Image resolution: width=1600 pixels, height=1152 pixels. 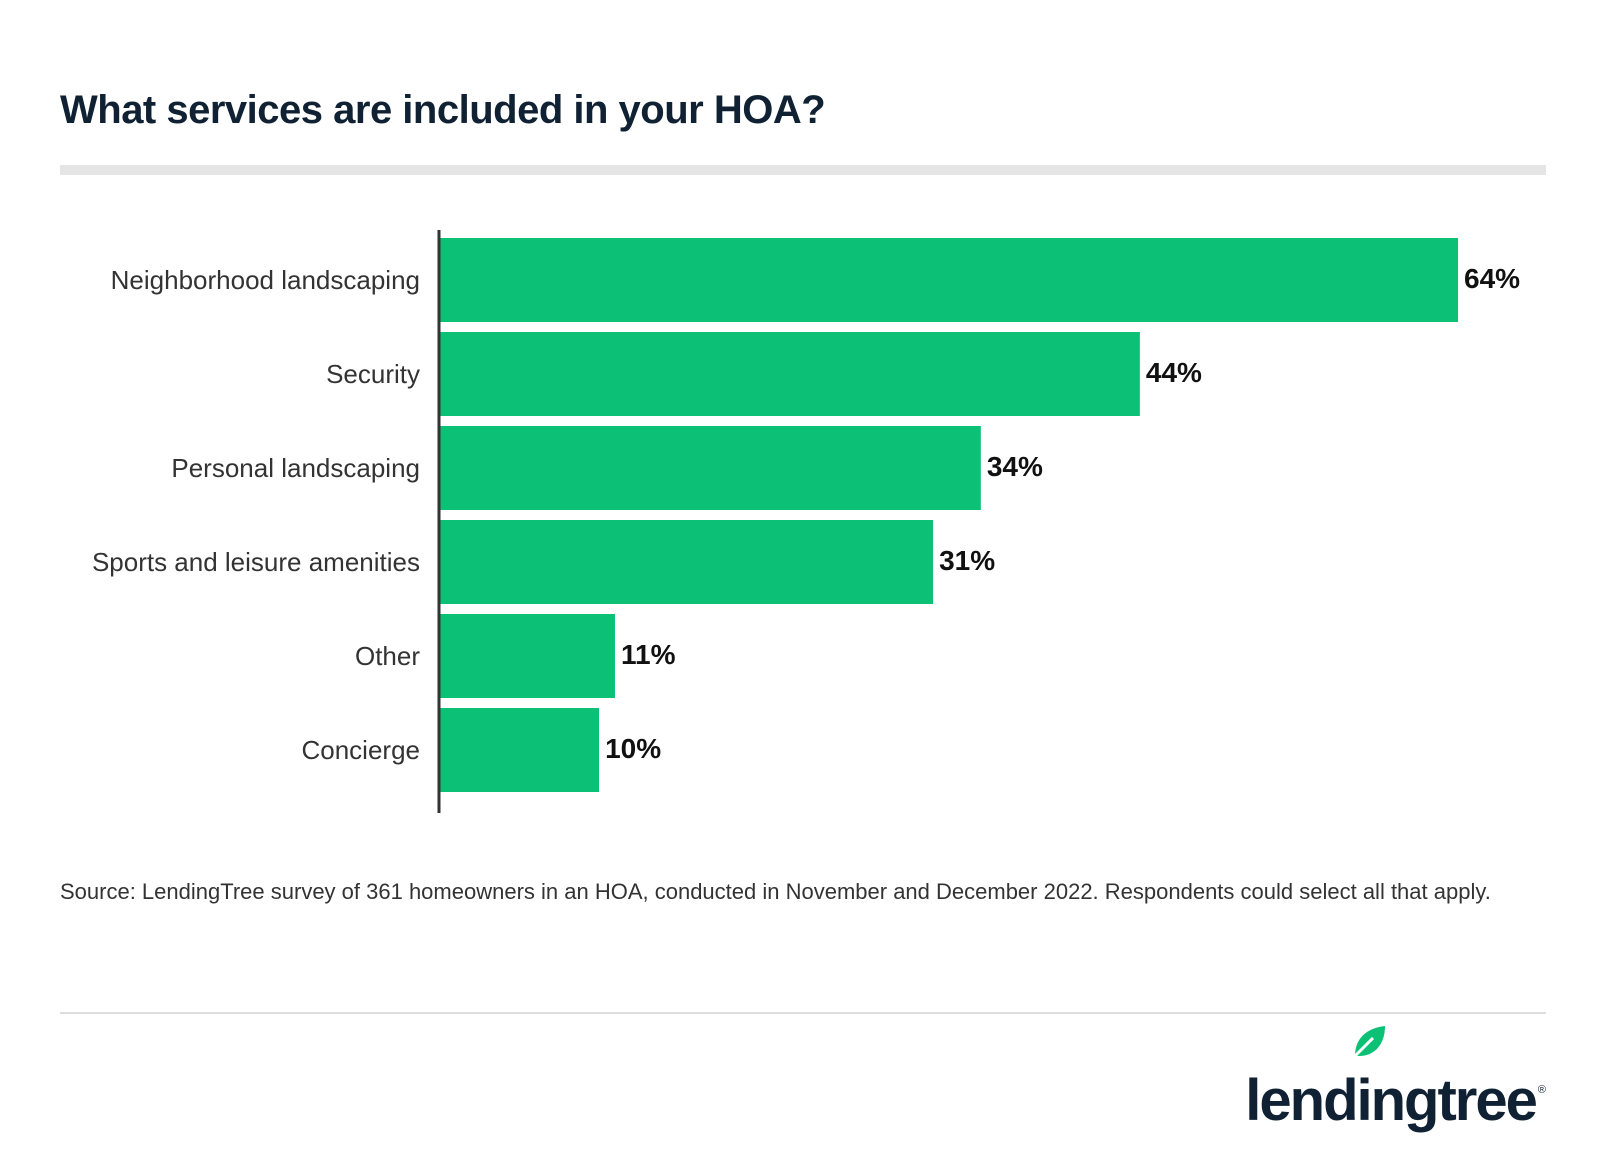 What do you see at coordinates (1370, 1042) in the screenshot?
I see `leaf-icon` at bounding box center [1370, 1042].